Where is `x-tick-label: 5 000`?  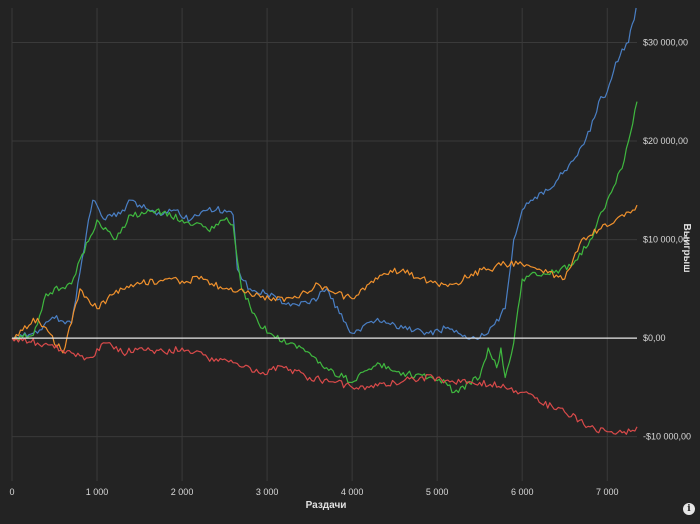 x-tick-label: 5 000 is located at coordinates (437, 492).